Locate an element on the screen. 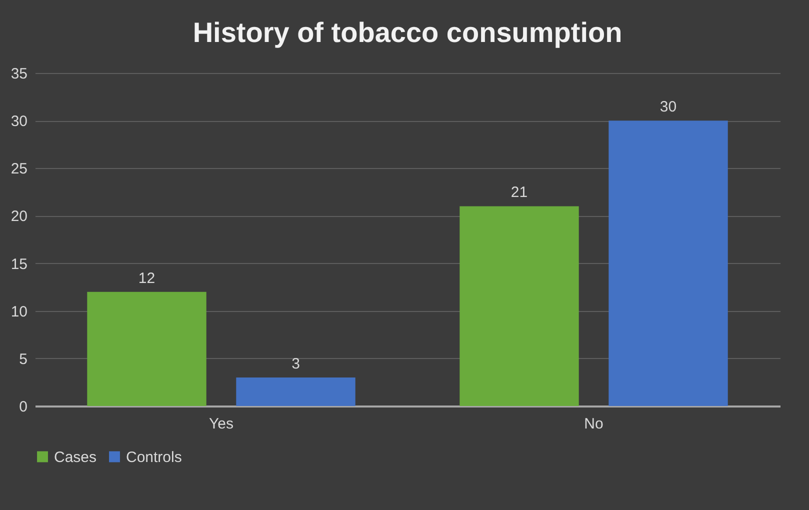 The image size is (809, 510). y-tick-label: 10 is located at coordinates (19, 311).